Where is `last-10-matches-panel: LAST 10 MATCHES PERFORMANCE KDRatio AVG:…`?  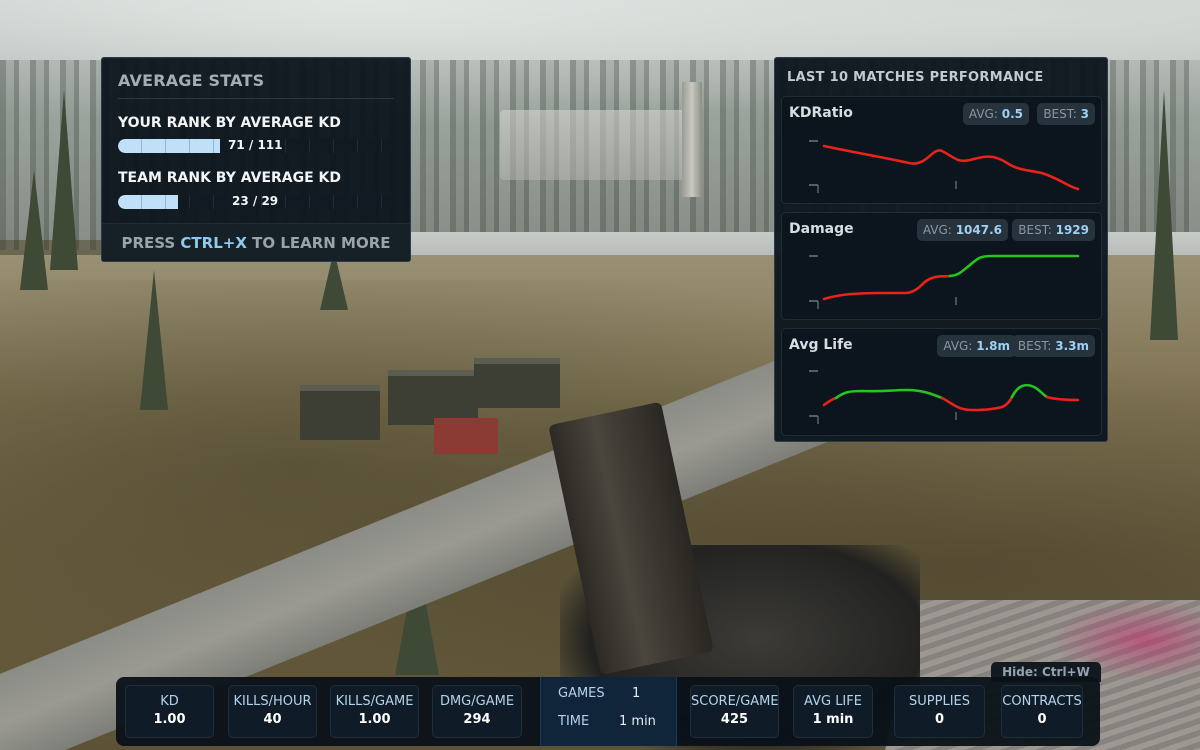
last-10-matches-panel: LAST 10 MATCHES PERFORMANCE KDRatio AVG:… is located at coordinates (941, 249).